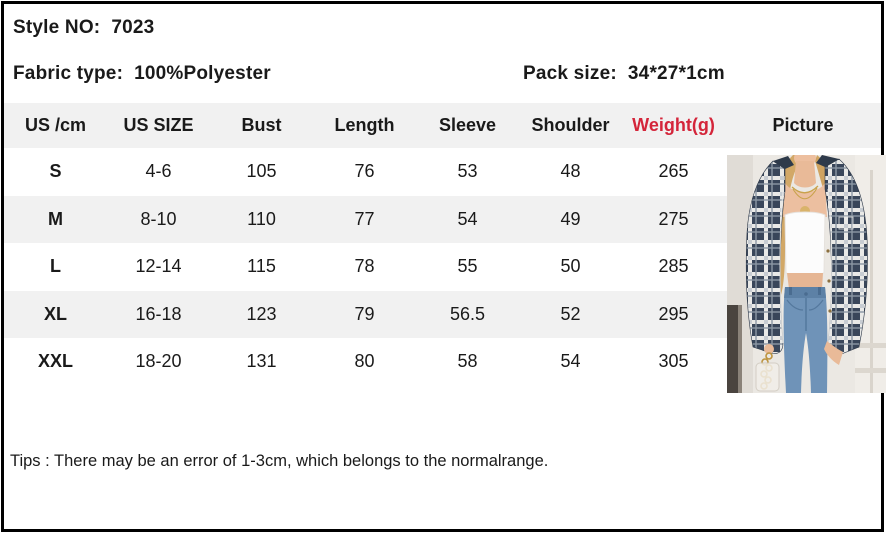 The height and width of the screenshot is (543, 892). I want to click on table-row-l: L 12-14 115 78 55 50 285, so click(442, 267).